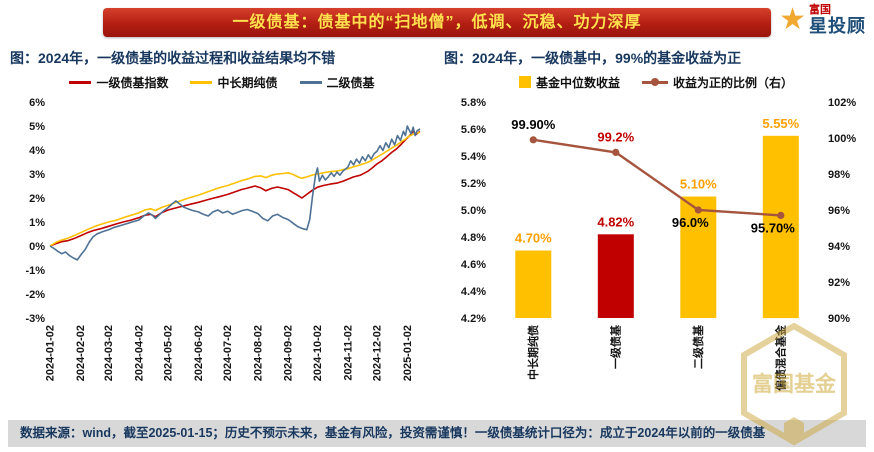  What do you see at coordinates (839, 211) in the screenshot?
I see `svg-text: 96%` at bounding box center [839, 211].